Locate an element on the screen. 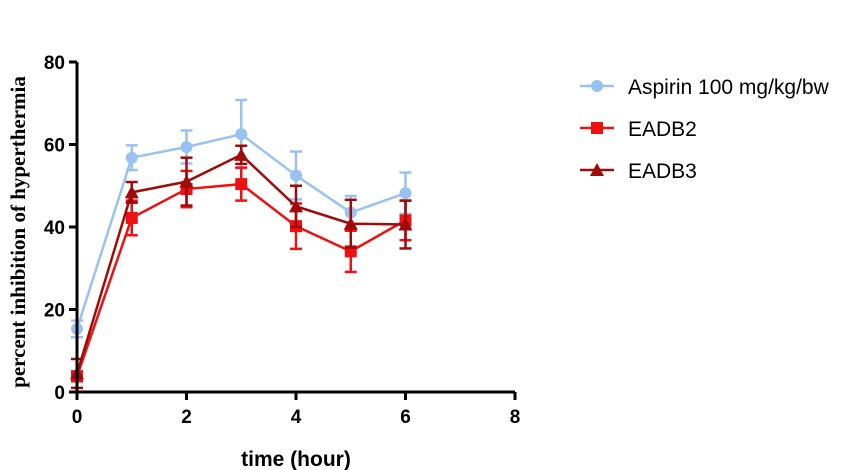 This screenshot has width=862, height=470. x-tick-label: 4 is located at coordinates (296, 417).